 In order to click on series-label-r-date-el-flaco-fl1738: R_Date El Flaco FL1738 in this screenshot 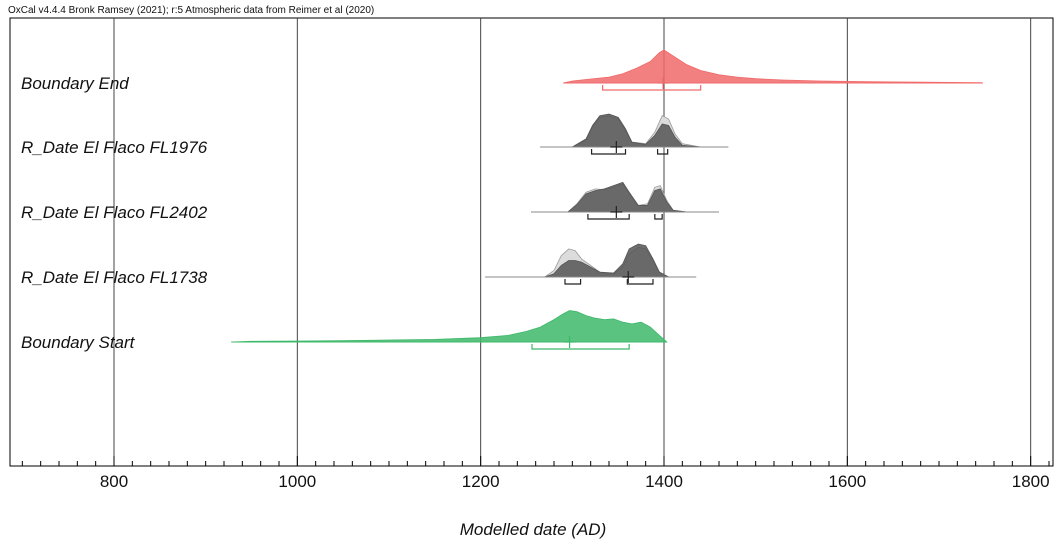, I will do `click(114, 277)`.